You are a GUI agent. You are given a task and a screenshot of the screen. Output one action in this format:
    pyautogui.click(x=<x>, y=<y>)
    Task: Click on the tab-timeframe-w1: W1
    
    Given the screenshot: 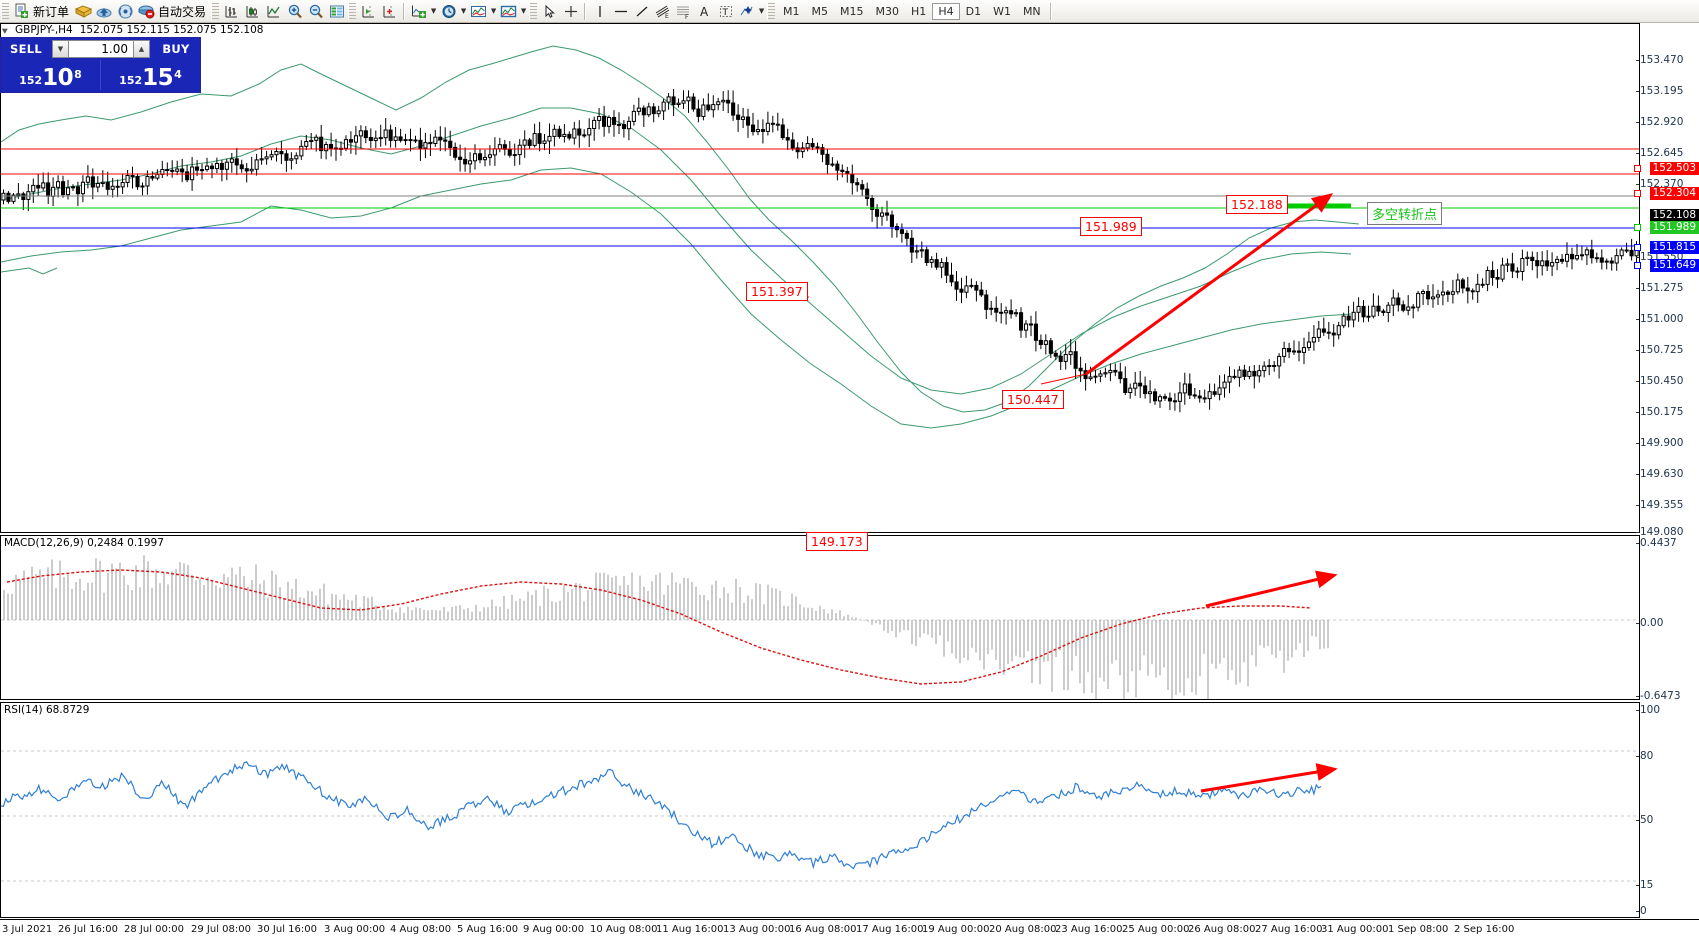 What is the action you would take?
    pyautogui.click(x=1002, y=11)
    